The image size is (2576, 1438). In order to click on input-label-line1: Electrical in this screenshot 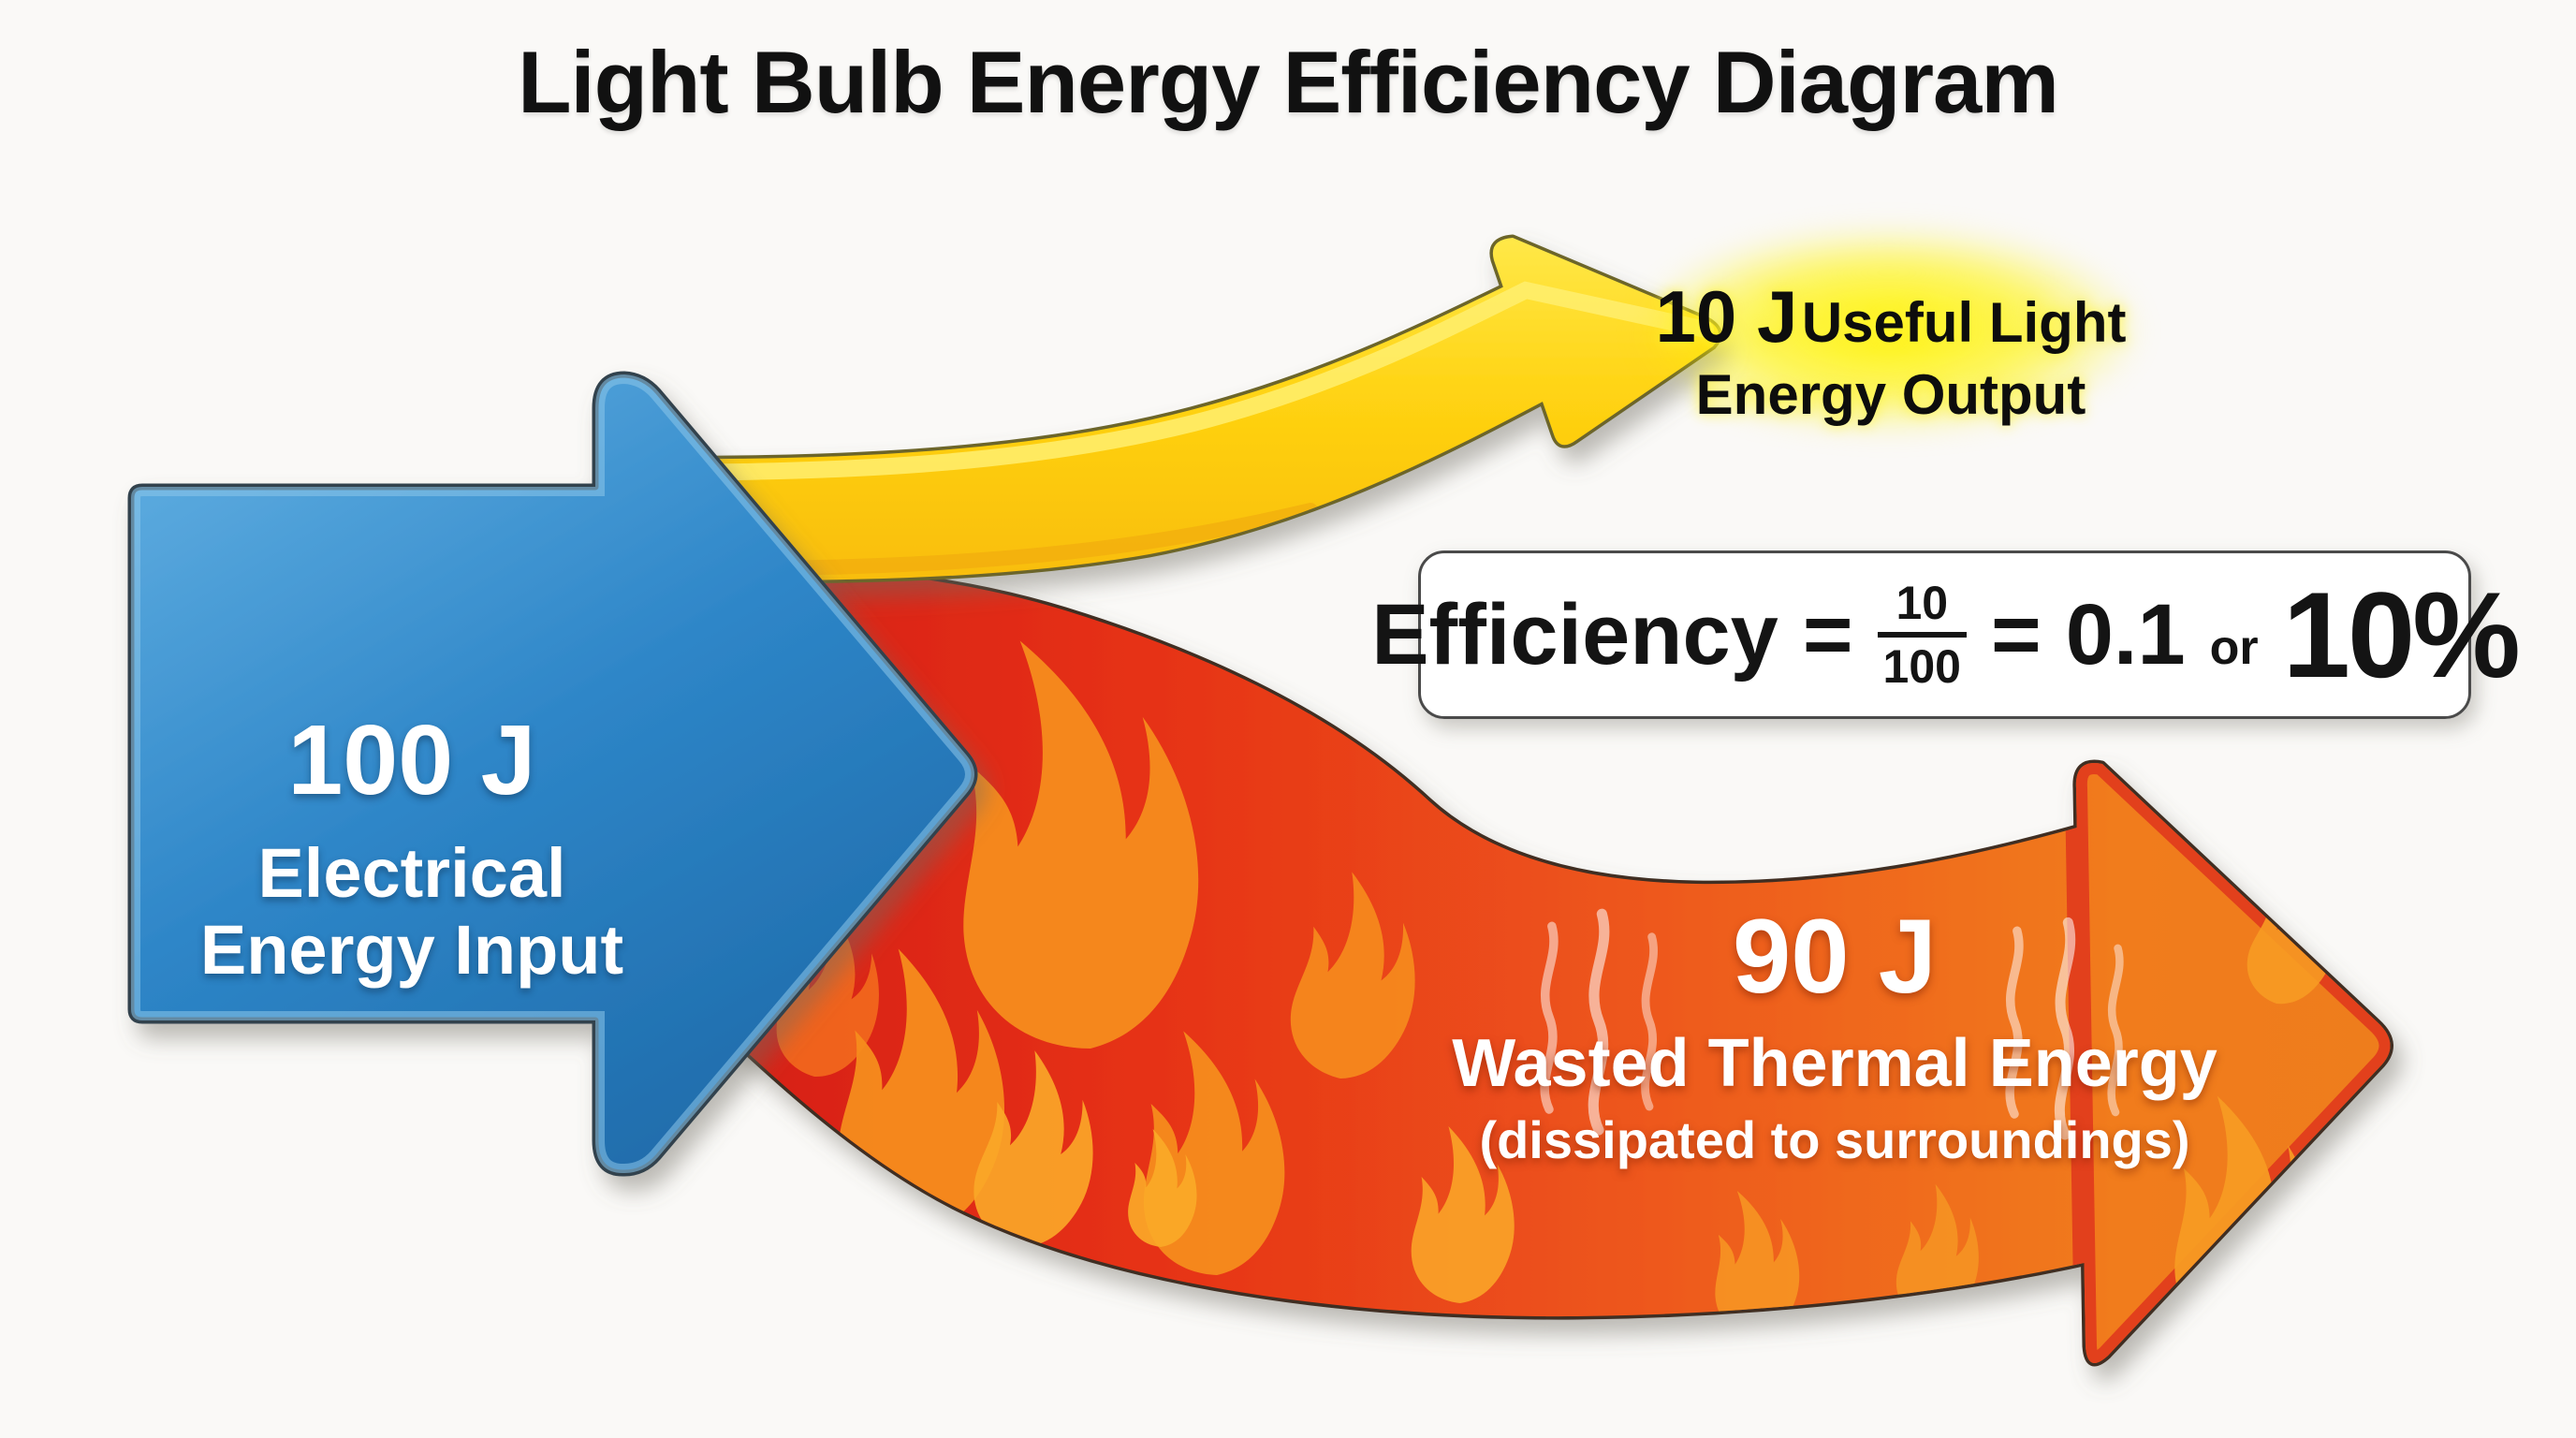, I will do `click(411, 873)`.